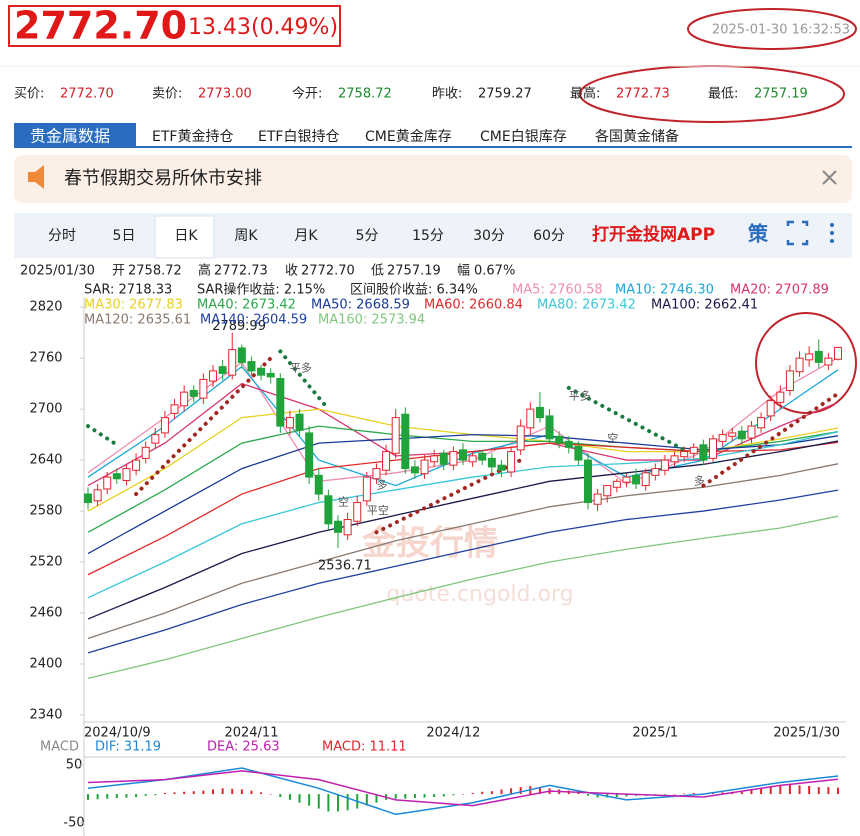 The height and width of the screenshot is (836, 860). What do you see at coordinates (45, 409) in the screenshot?
I see `y-tick-label: 2700` at bounding box center [45, 409].